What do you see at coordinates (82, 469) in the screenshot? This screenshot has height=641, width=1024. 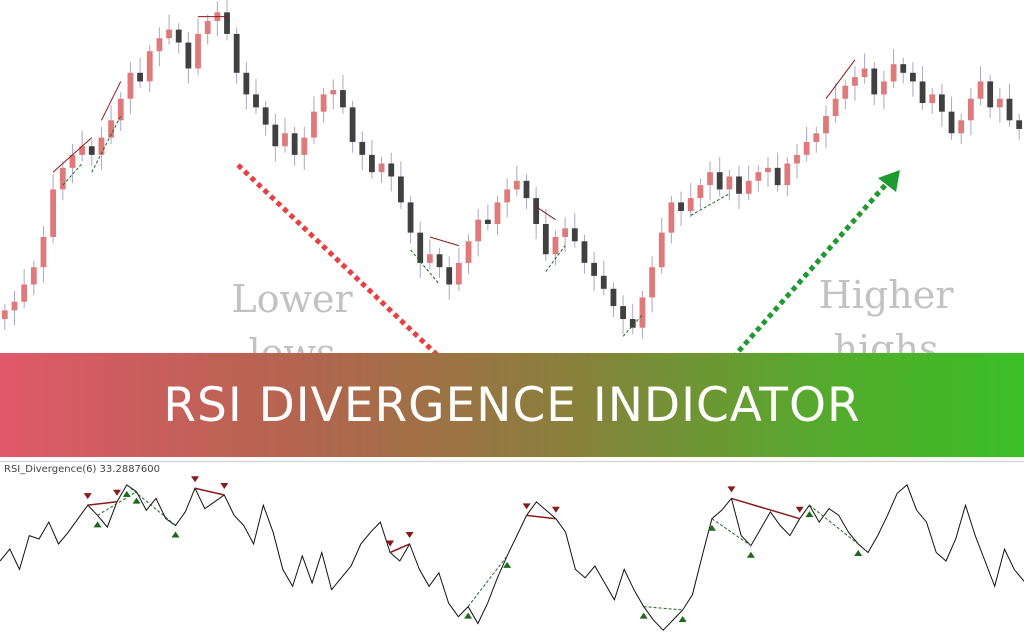 I see `rsi-indicator-label: RSI_Divergence(6) 33.2887600` at bounding box center [82, 469].